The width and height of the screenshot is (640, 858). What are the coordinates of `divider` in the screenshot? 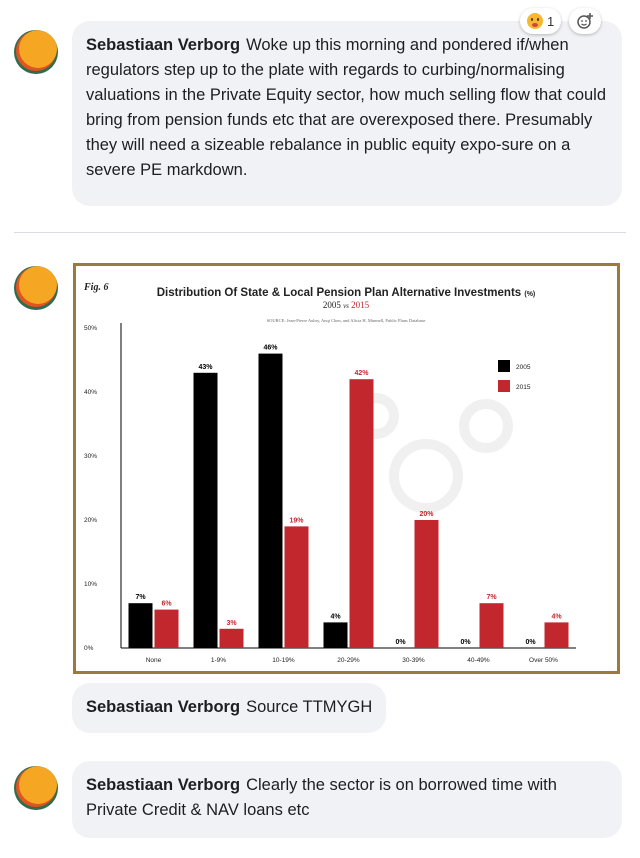 It's located at (320, 232).